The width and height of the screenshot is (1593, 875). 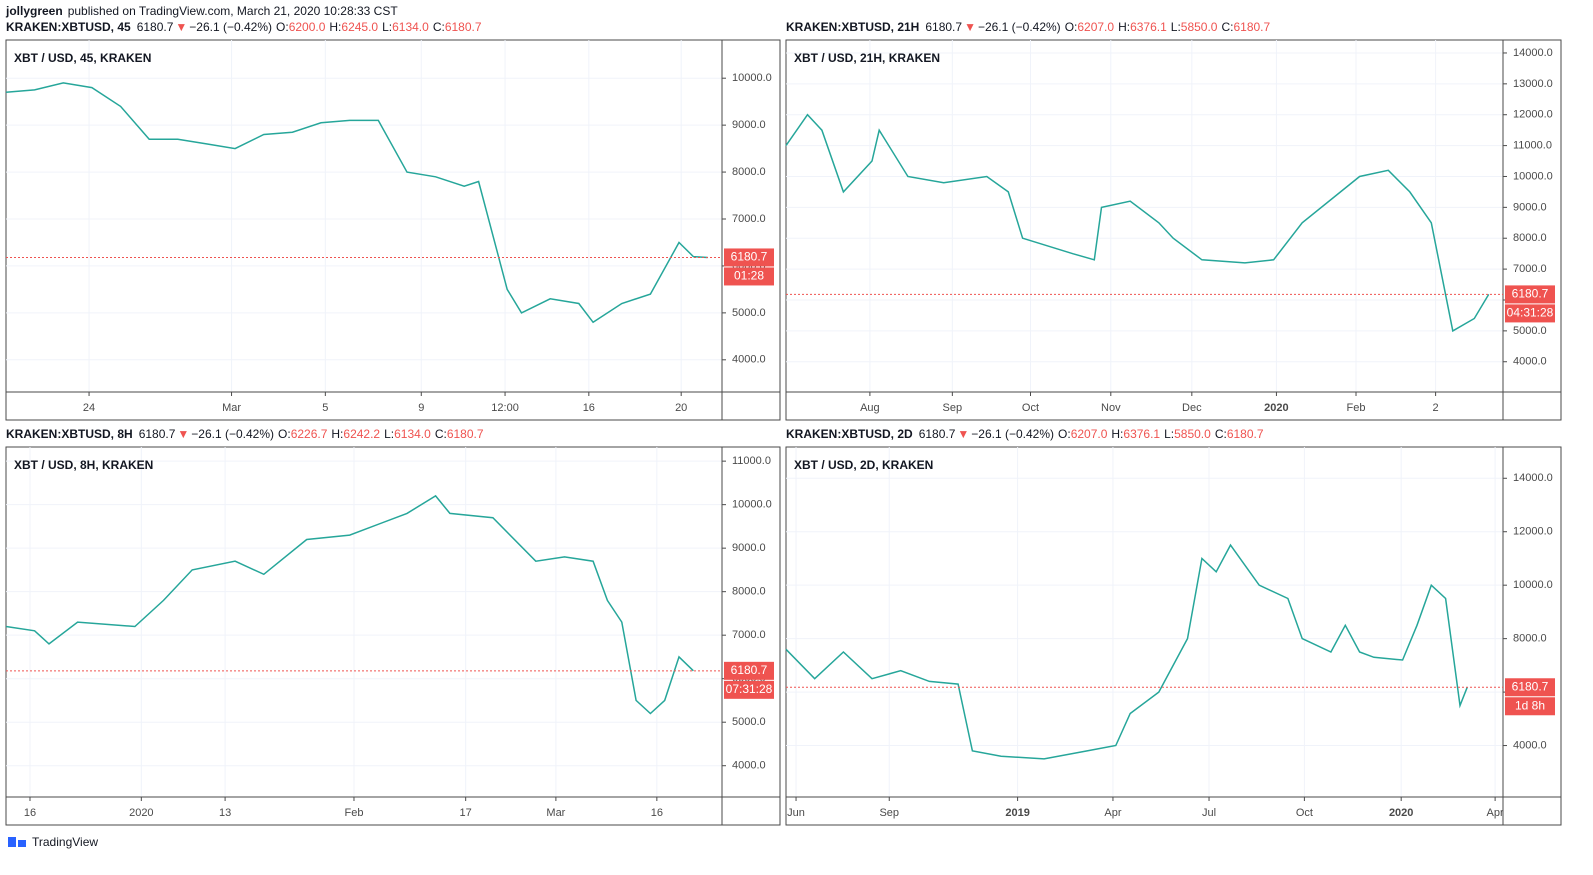 What do you see at coordinates (34, 11) in the screenshot?
I see `author: jollygreen` at bounding box center [34, 11].